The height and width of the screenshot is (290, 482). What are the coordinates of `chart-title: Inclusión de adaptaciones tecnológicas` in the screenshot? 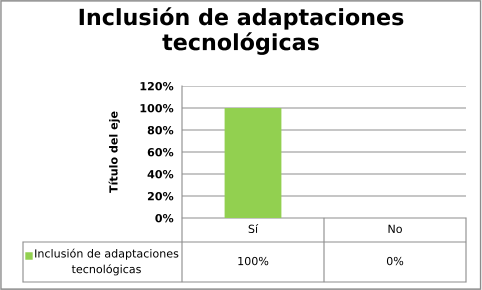 It's located at (242, 31).